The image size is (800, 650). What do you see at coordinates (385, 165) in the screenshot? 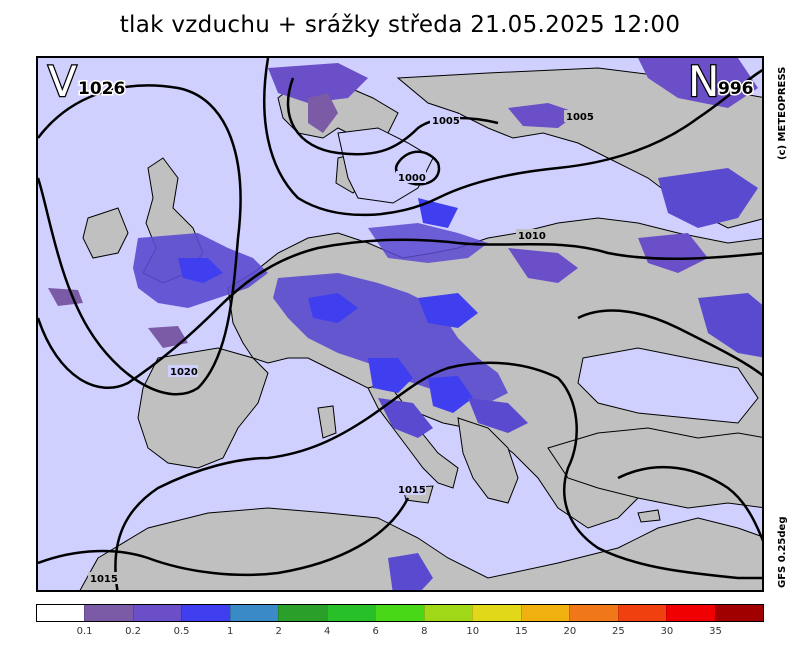
I see `baltic-sea` at bounding box center [385, 165].